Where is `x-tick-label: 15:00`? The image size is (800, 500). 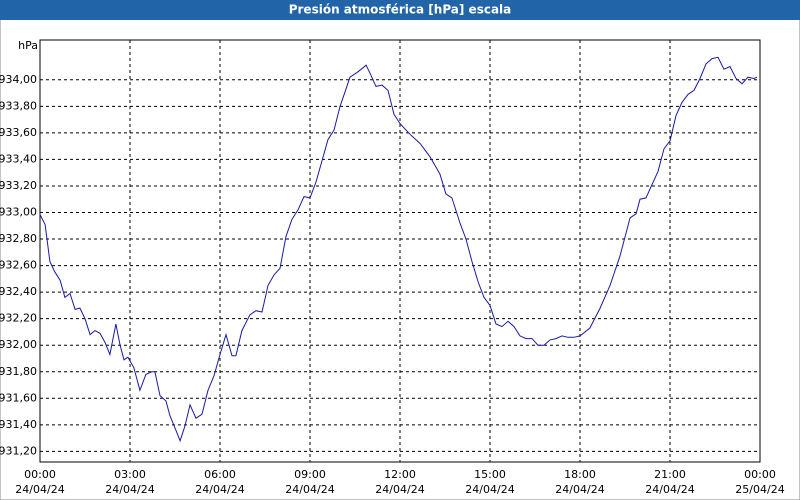
x-tick-label: 15:00 is located at coordinates (490, 474).